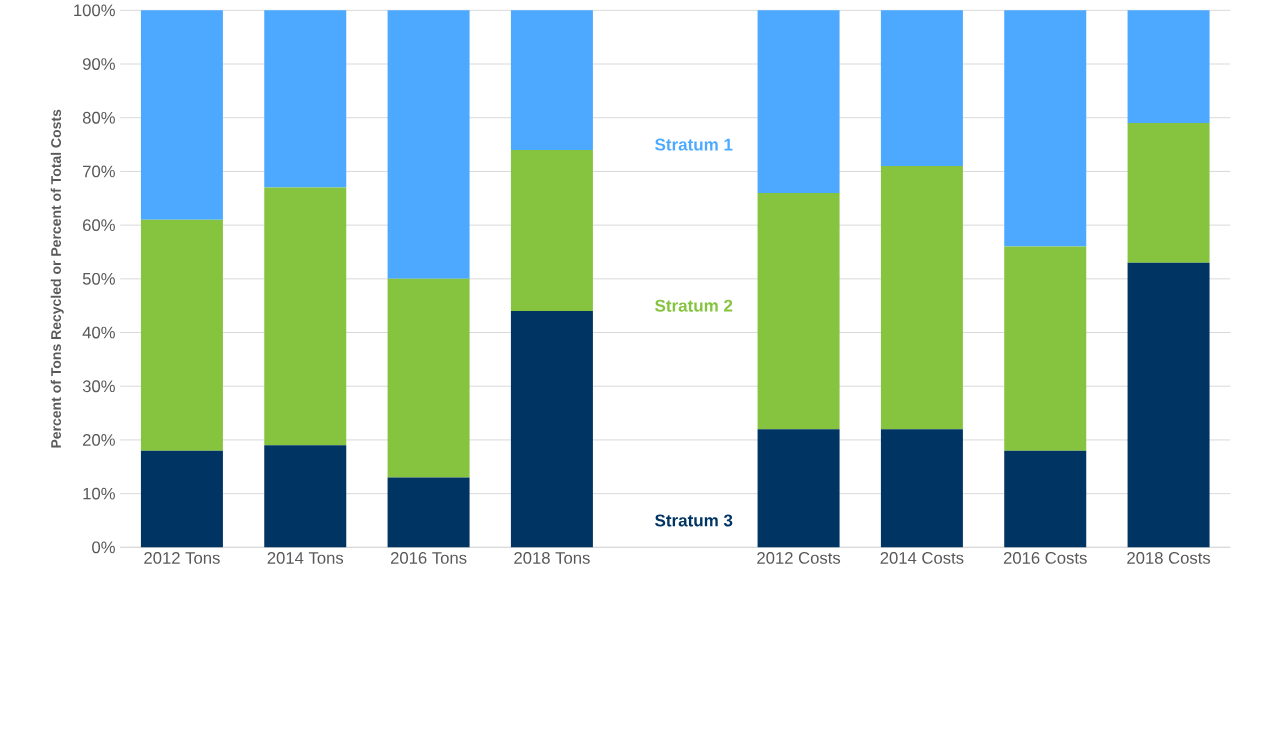  Describe the element at coordinates (922, 558) in the screenshot. I see `x-tick-label: 2014 Costs` at that location.